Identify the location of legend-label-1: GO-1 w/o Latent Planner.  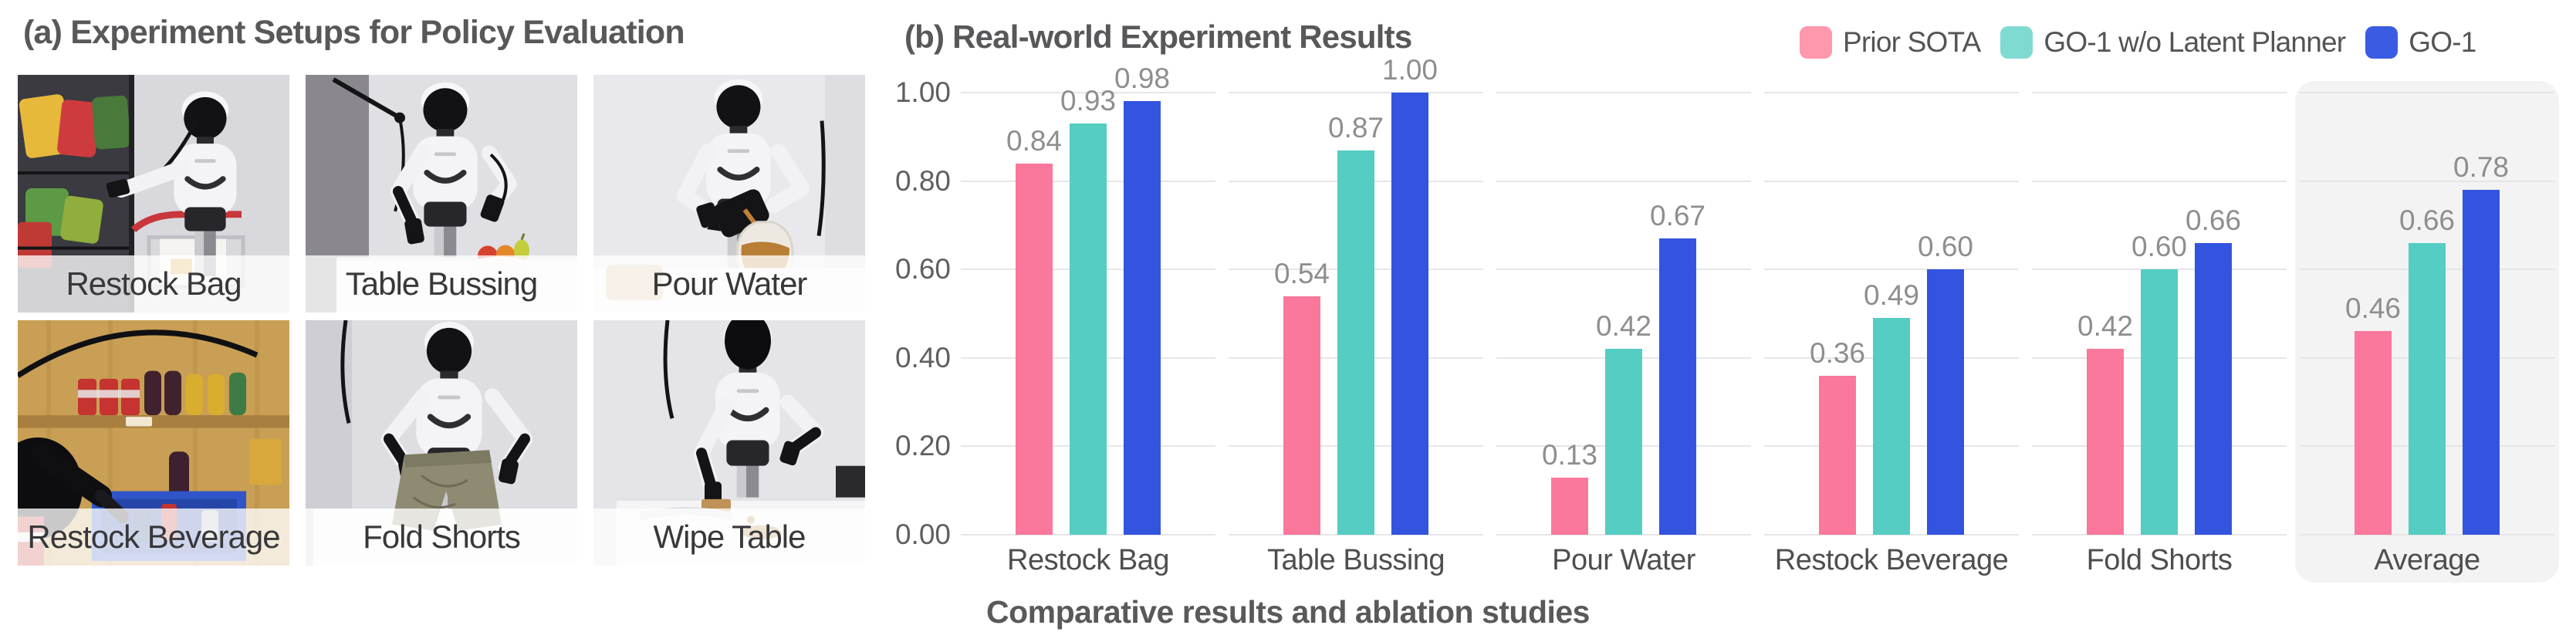
(2195, 42).